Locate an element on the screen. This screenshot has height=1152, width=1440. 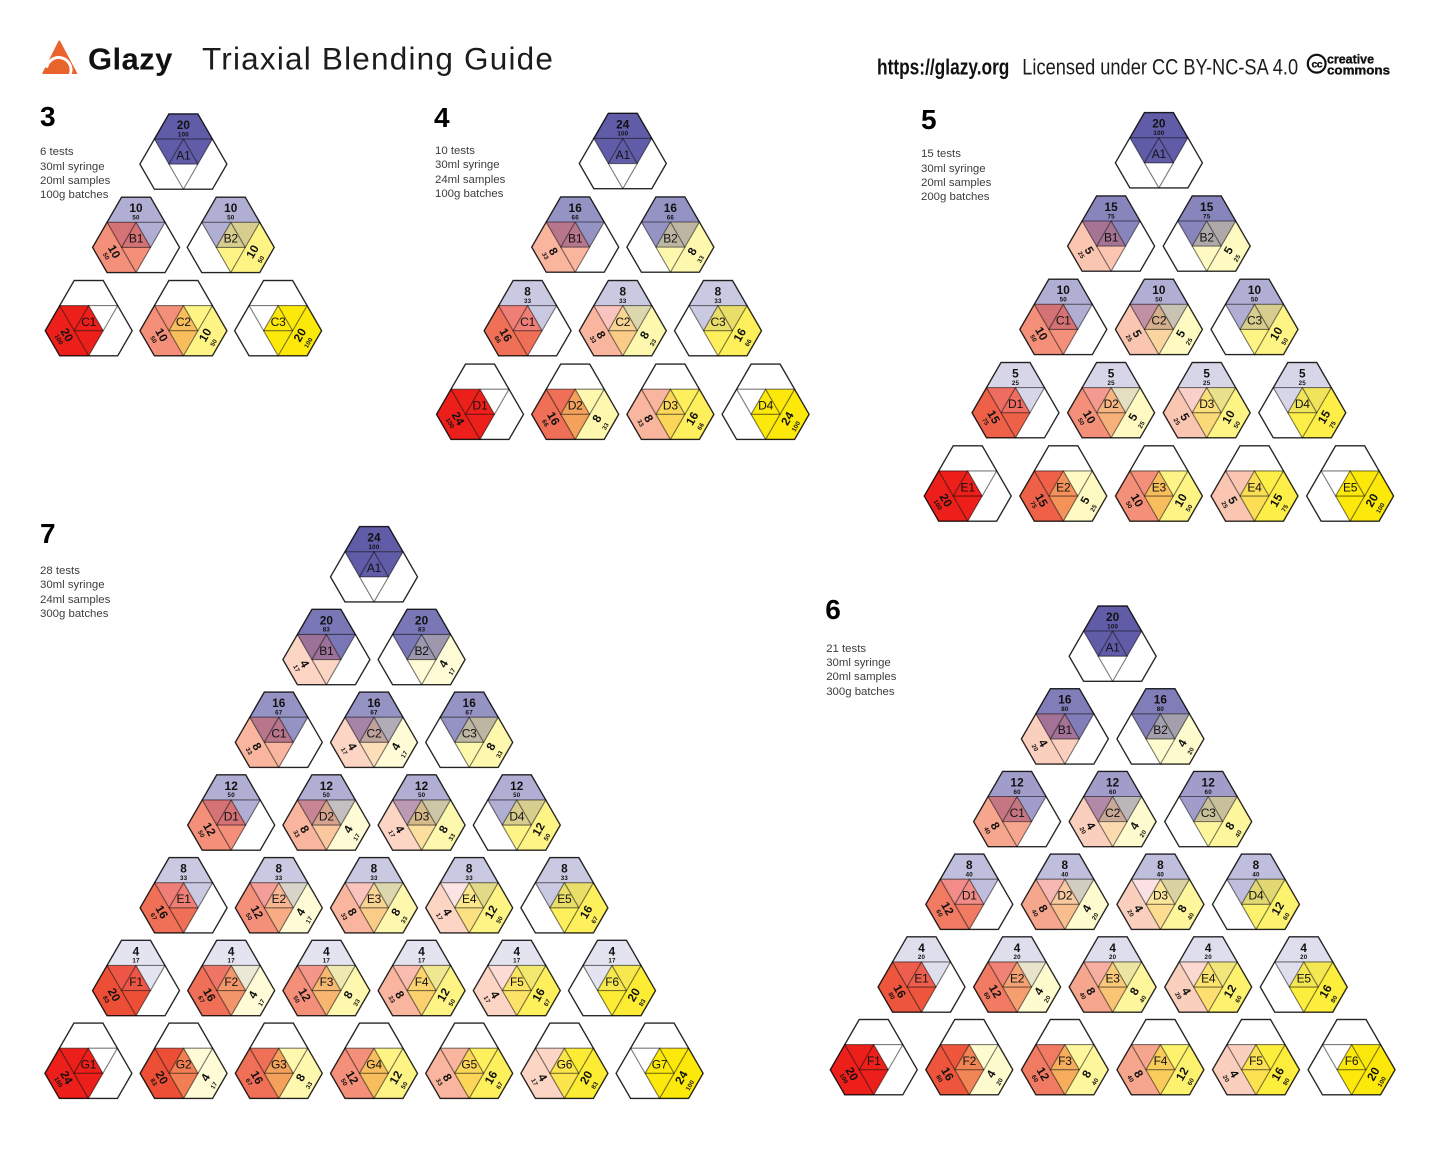
svg-text: G6 is located at coordinates (565, 1065).